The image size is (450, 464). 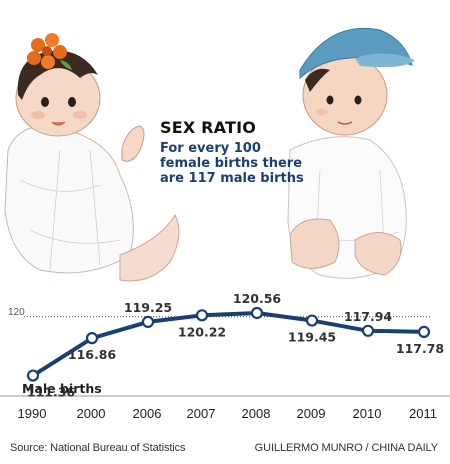 What do you see at coordinates (202, 331) in the screenshot?
I see `data-label: 120.22` at bounding box center [202, 331].